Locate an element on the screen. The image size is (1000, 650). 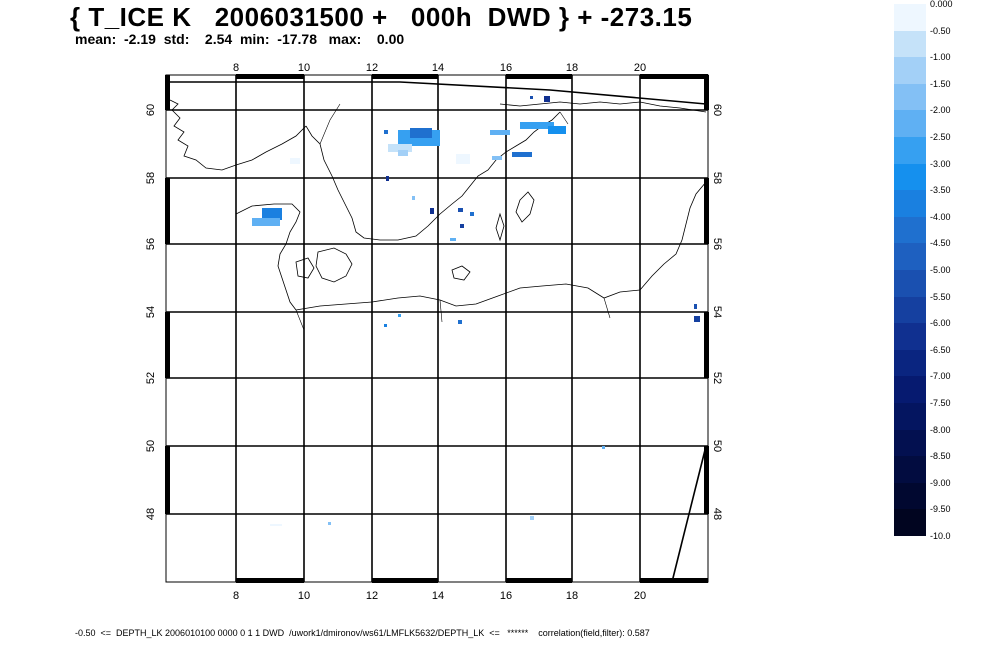
coastline-oland is located at coordinates (500, 227).